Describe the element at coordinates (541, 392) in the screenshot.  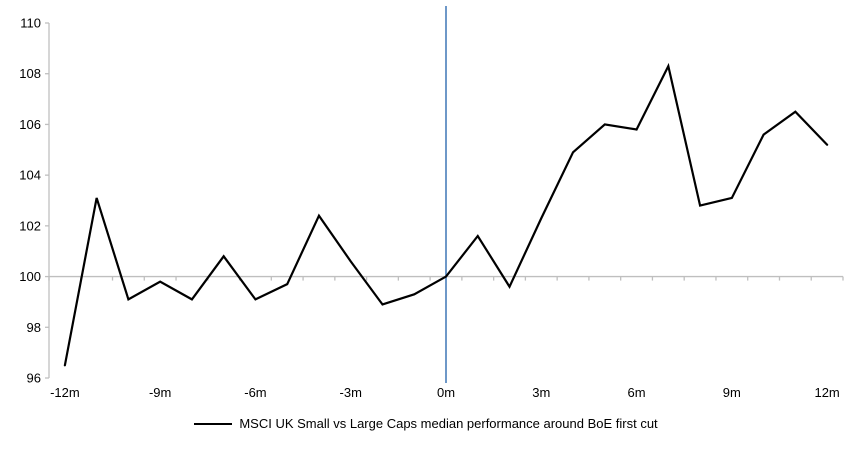
I see `x-axis-tick-label: 3m` at that location.